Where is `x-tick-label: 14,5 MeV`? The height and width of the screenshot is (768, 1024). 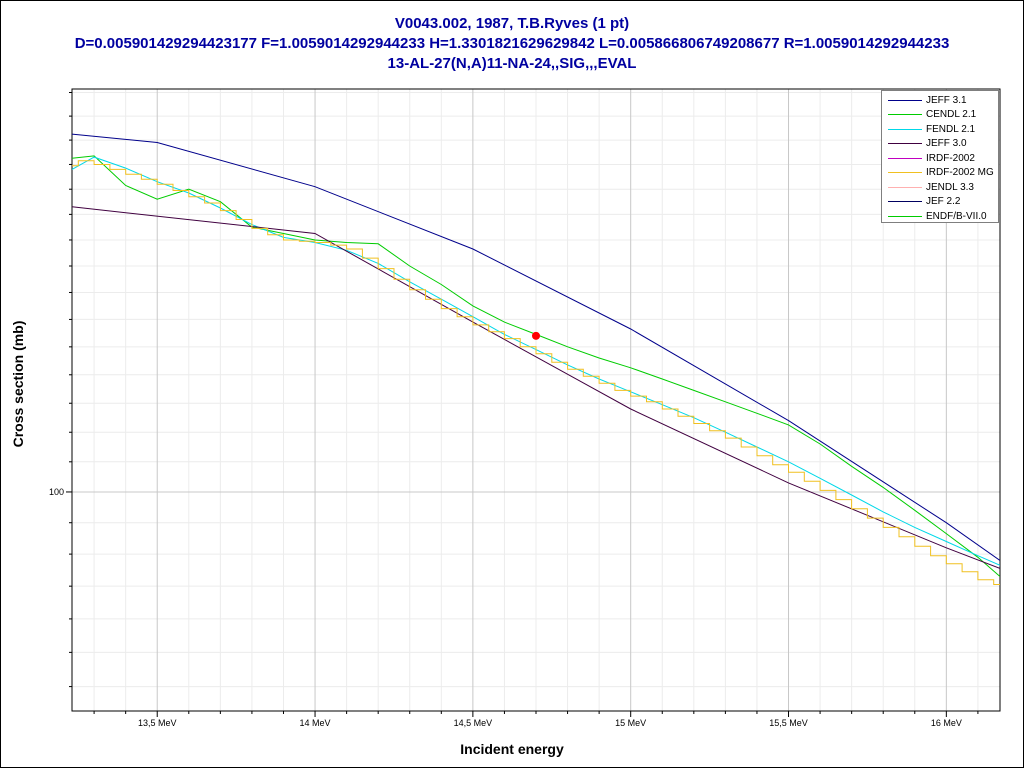
x-tick-label: 14,5 MeV is located at coordinates (473, 723).